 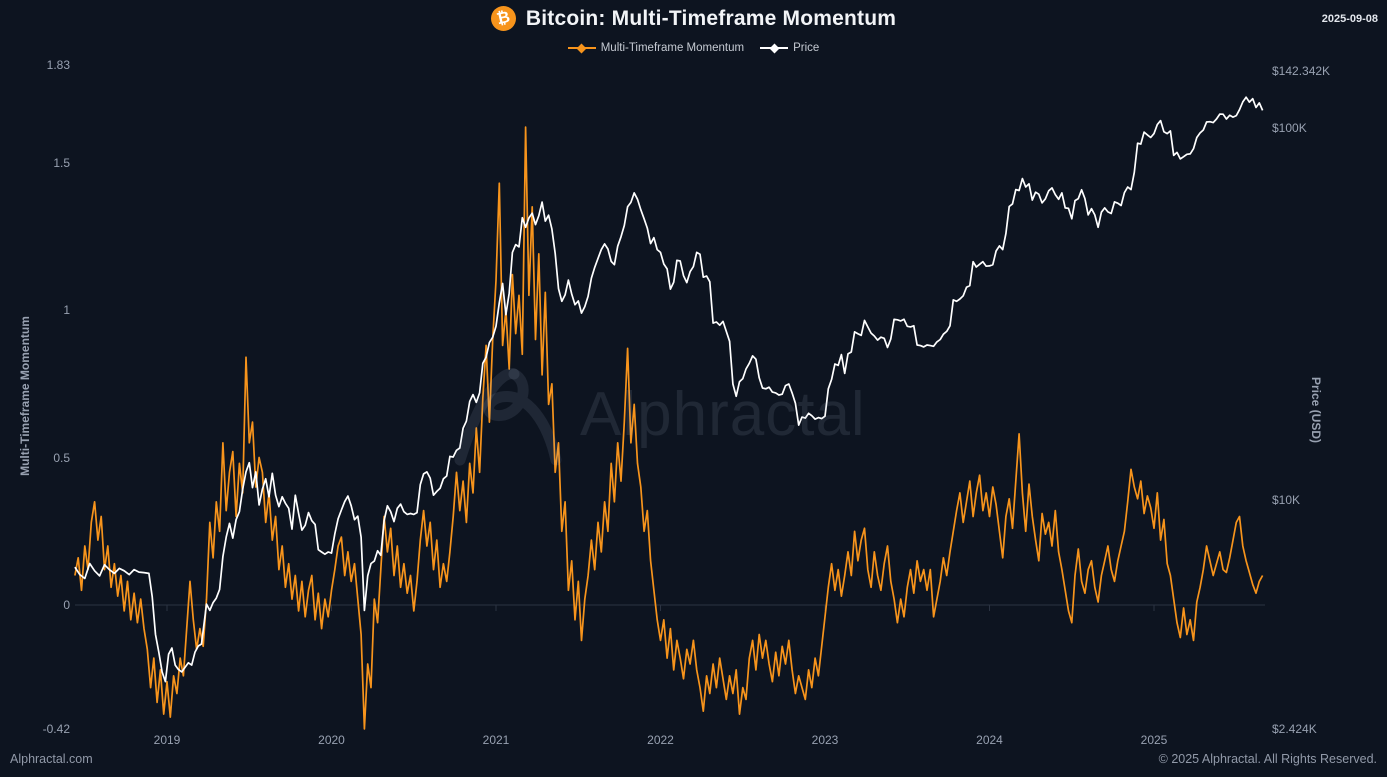 I want to click on y-right-tick-label: $10K, so click(x=1286, y=500).